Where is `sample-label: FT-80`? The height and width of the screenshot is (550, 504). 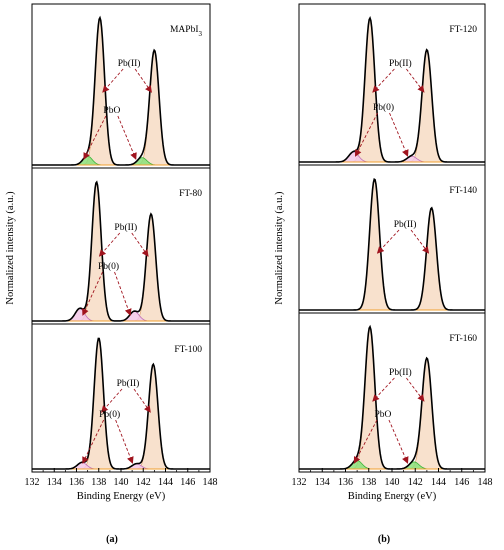 sample-label: FT-80 is located at coordinates (190, 194).